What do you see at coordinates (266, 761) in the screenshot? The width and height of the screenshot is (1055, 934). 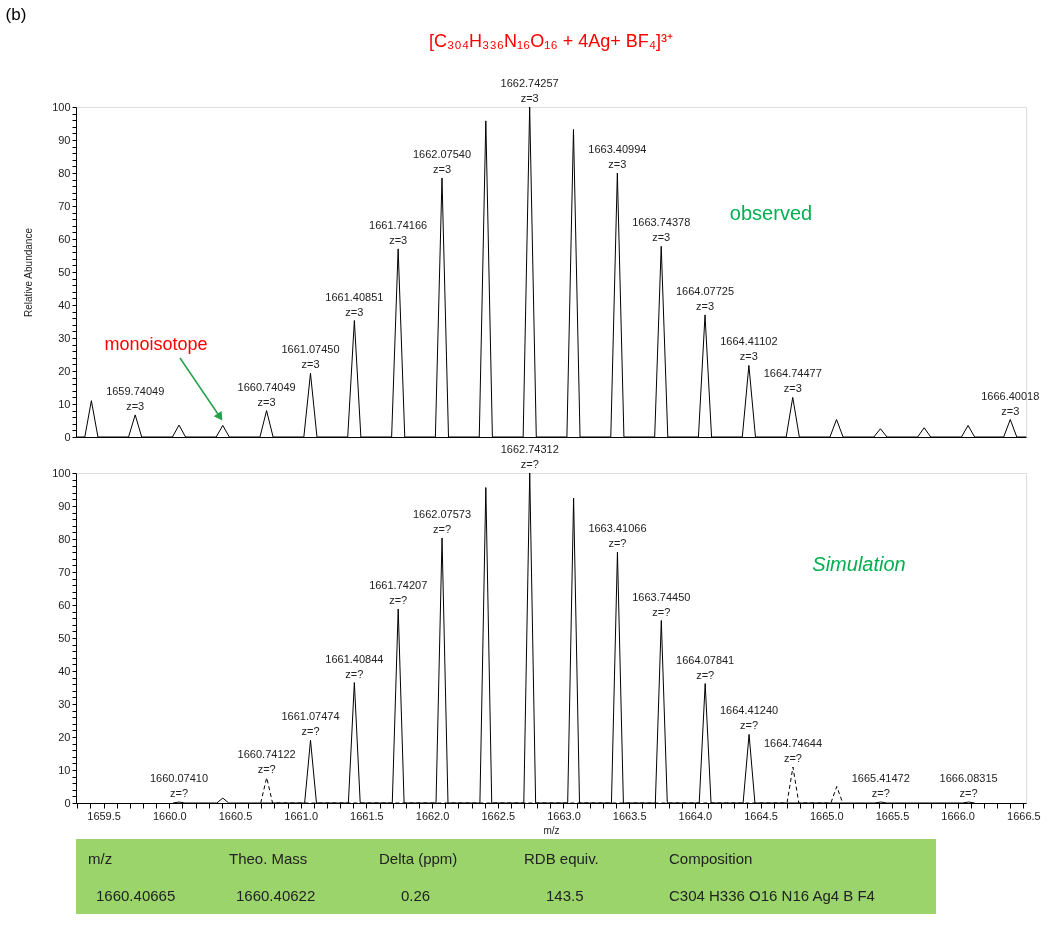 I see `annotation: 1660.74122 z=?` at bounding box center [266, 761].